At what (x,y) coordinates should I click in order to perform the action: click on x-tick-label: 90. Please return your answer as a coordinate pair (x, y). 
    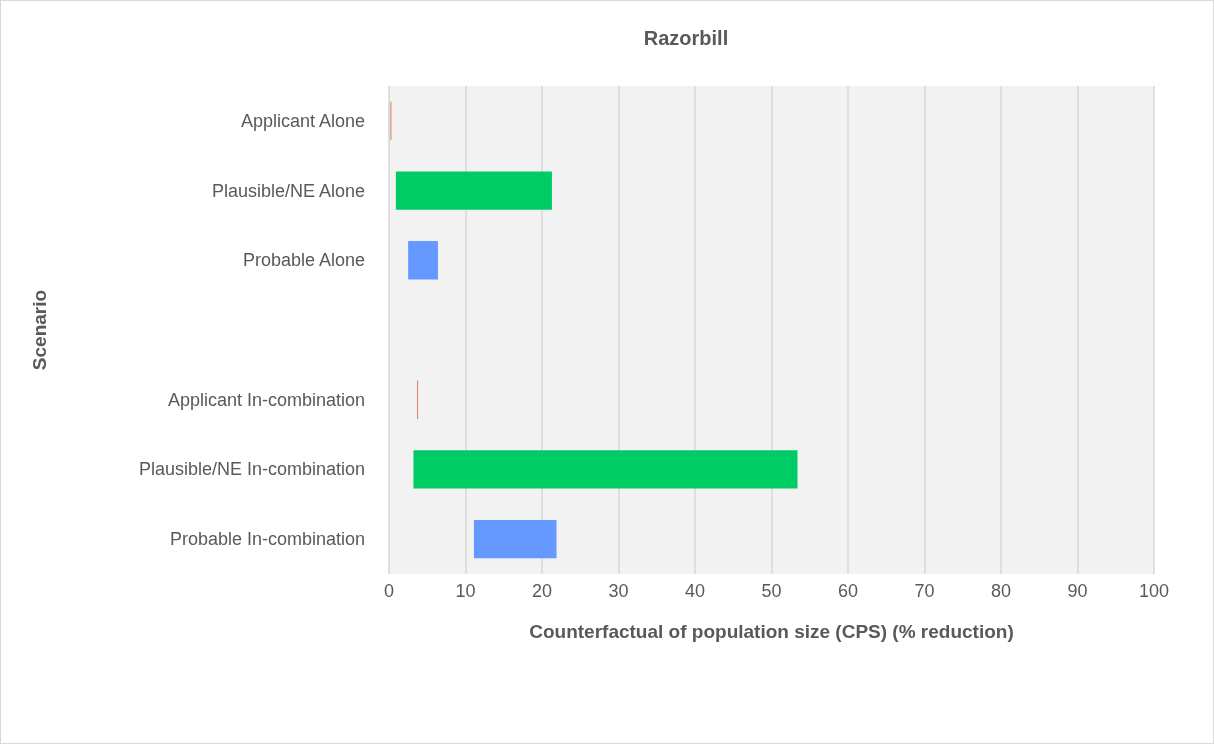
    Looking at the image, I should click on (1077, 591).